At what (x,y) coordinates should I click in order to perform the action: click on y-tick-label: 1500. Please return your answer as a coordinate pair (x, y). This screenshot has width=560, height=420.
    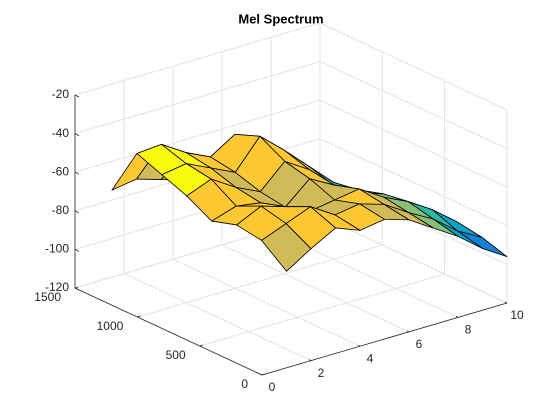
    Looking at the image, I should click on (47, 297).